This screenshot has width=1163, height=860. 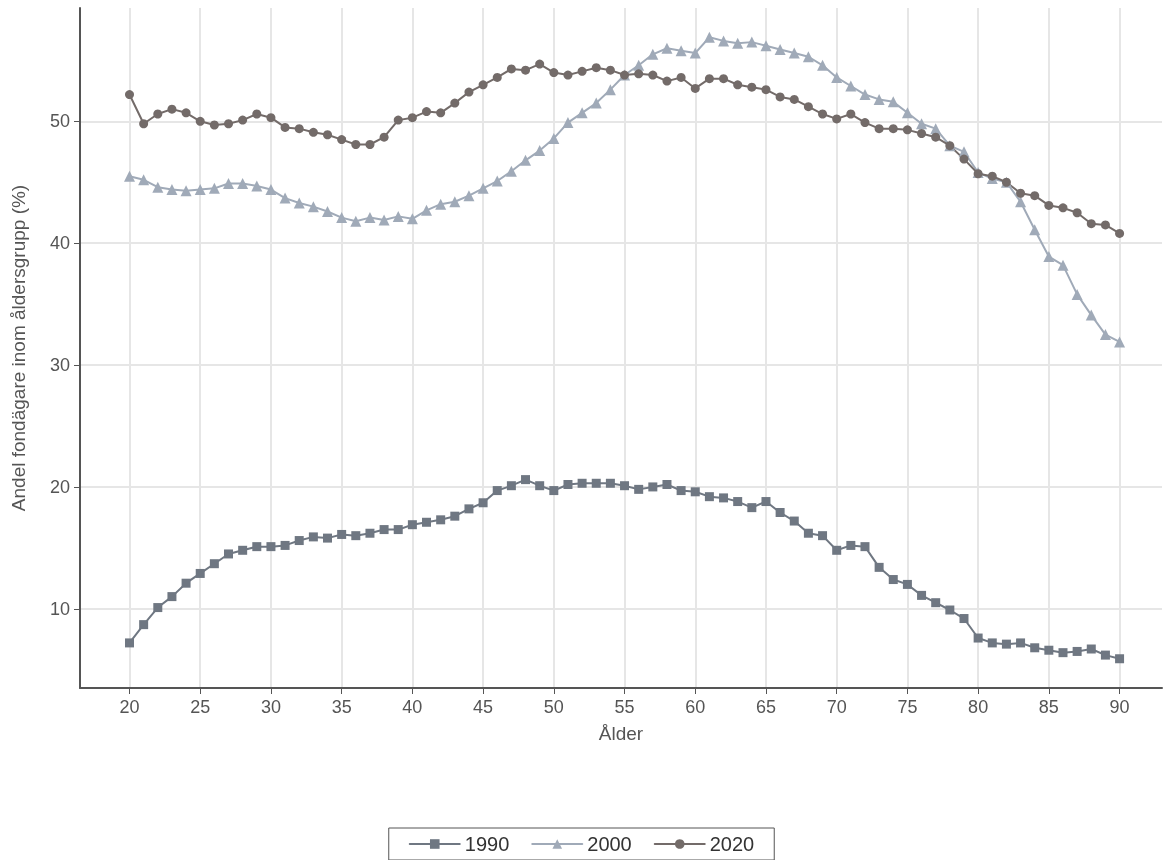 What do you see at coordinates (765, 707) in the screenshot?
I see `x-tick-label: 65` at bounding box center [765, 707].